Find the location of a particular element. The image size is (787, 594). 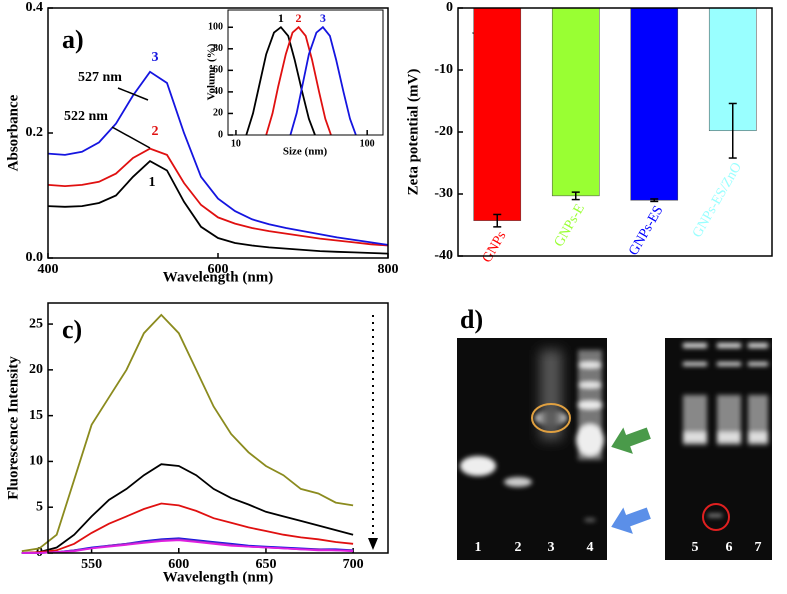

x-tick-label: 550 is located at coordinates (91, 564).